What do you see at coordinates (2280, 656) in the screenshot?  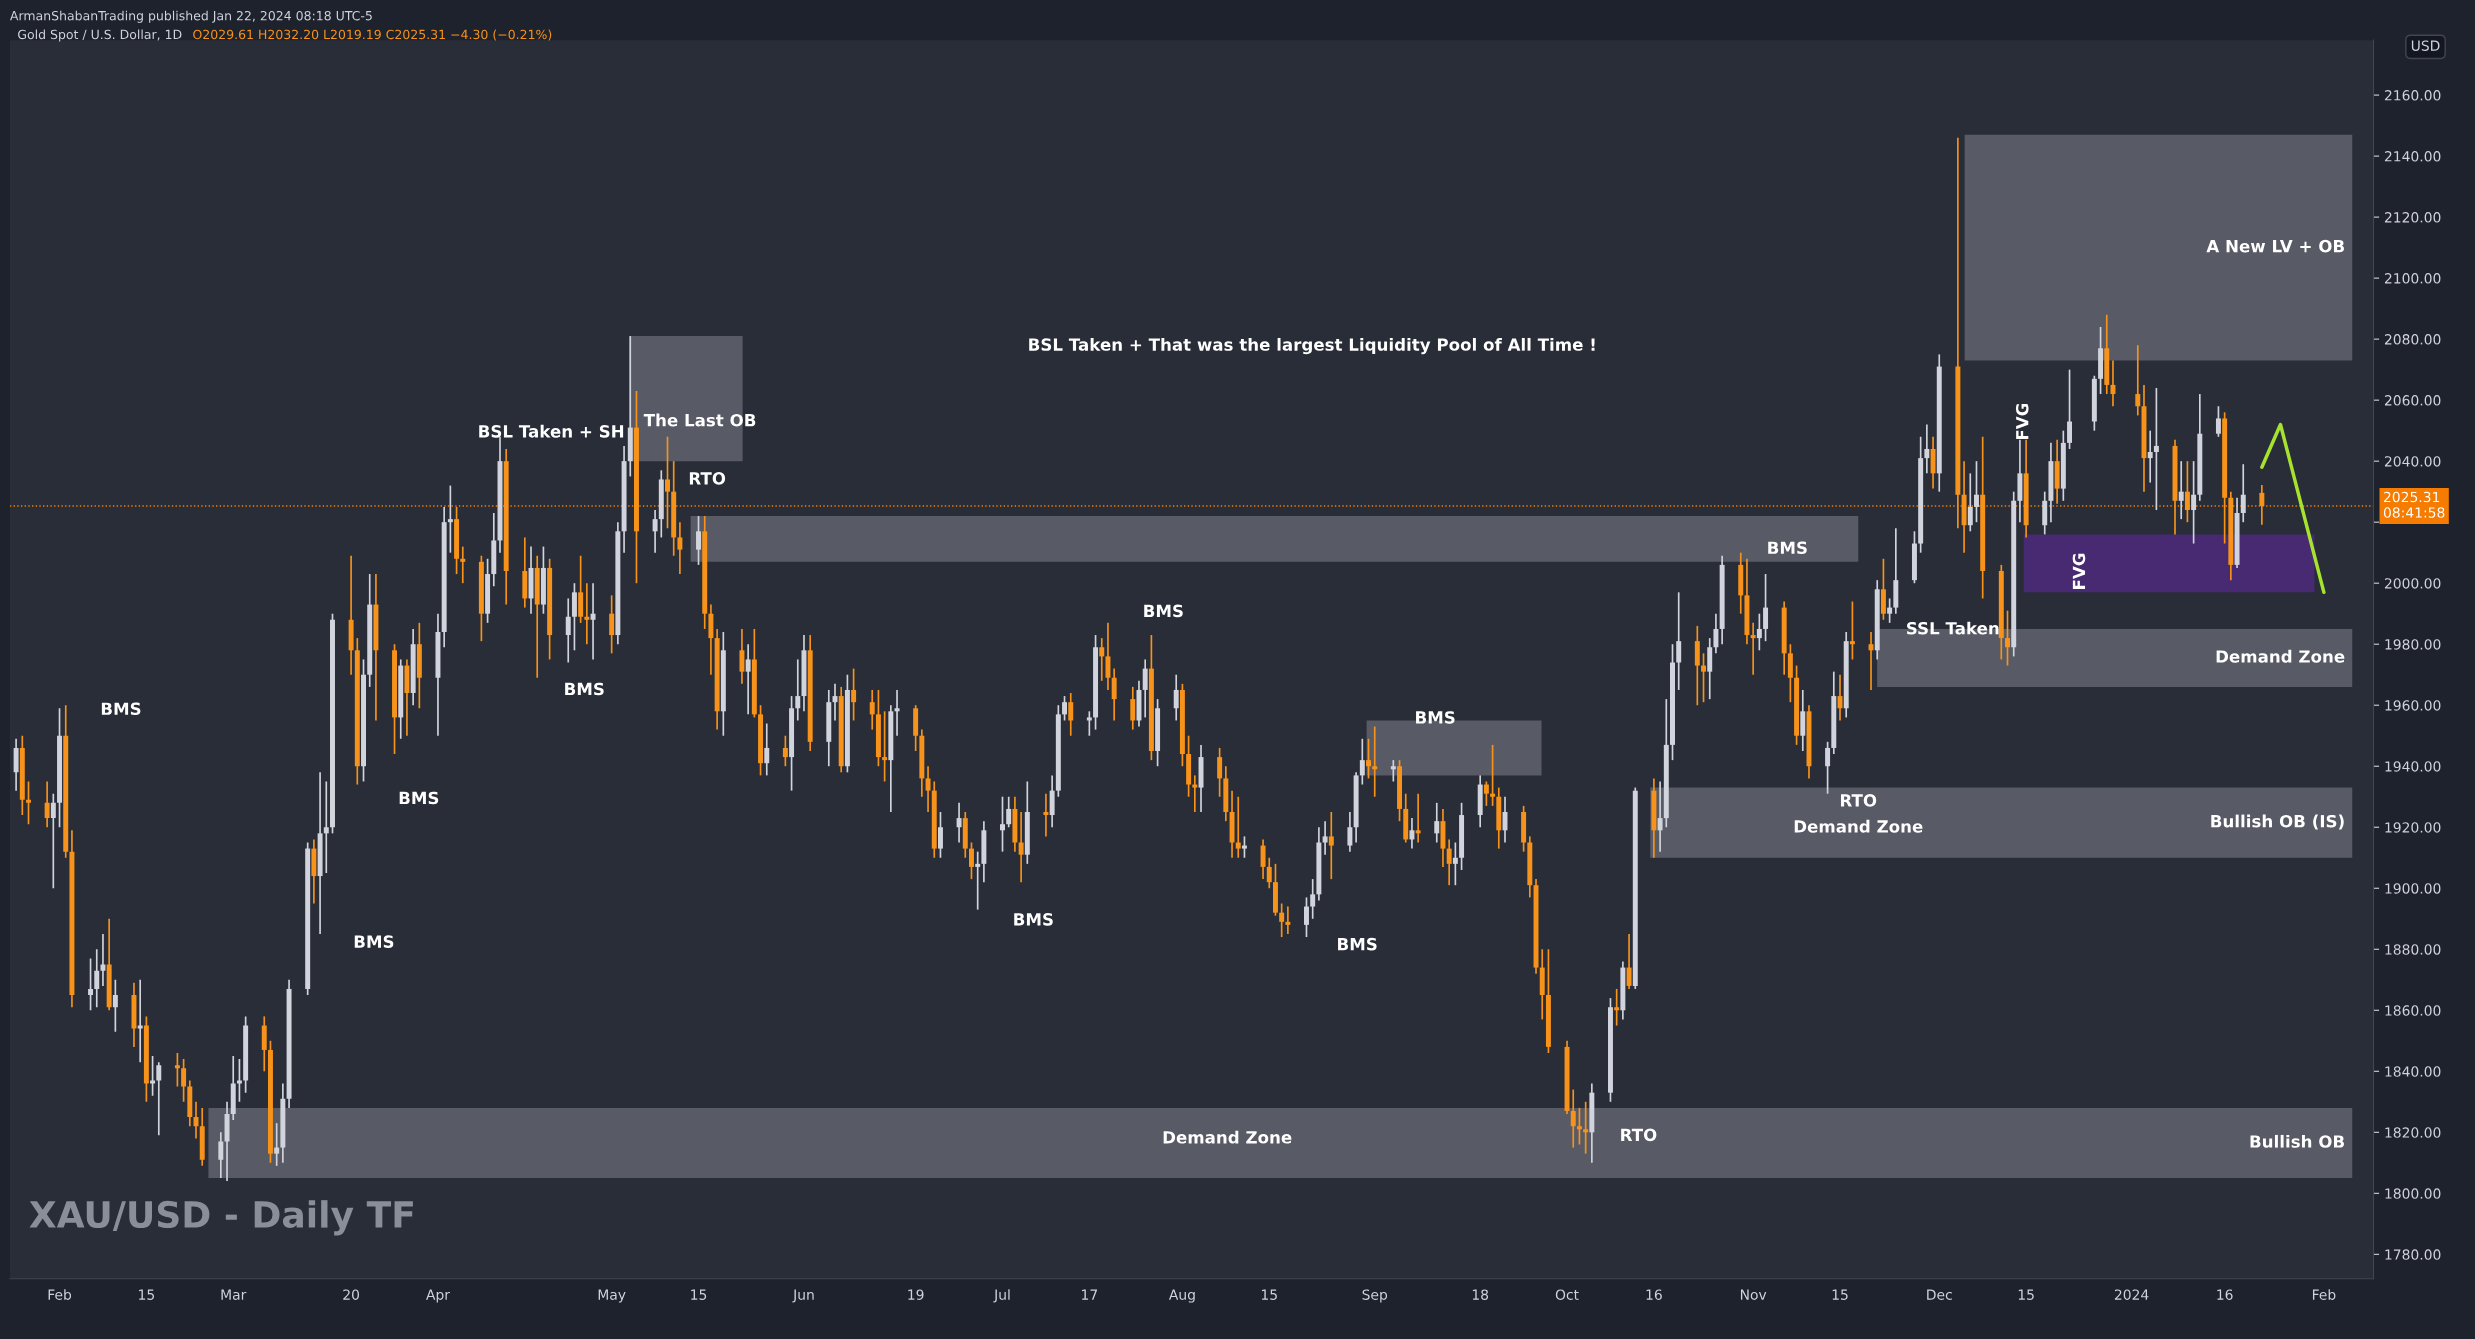 I see `band-label: Demand Zone` at bounding box center [2280, 656].